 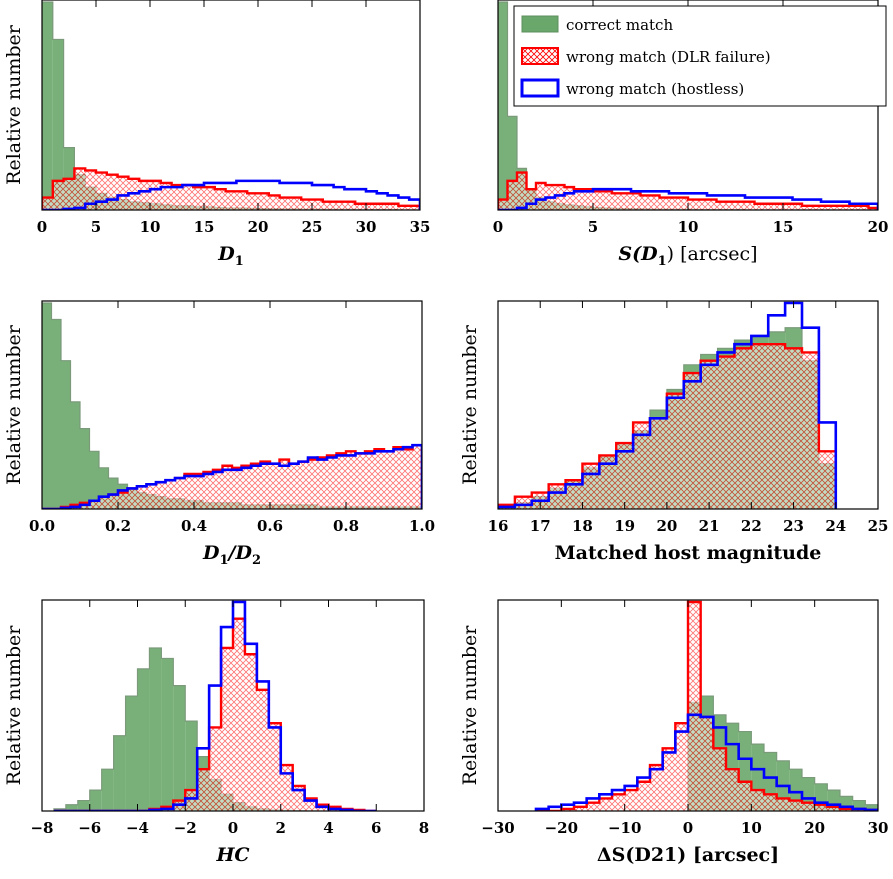 I want to click on xtick-label-ratio-3: 0.6, so click(x=270, y=526).